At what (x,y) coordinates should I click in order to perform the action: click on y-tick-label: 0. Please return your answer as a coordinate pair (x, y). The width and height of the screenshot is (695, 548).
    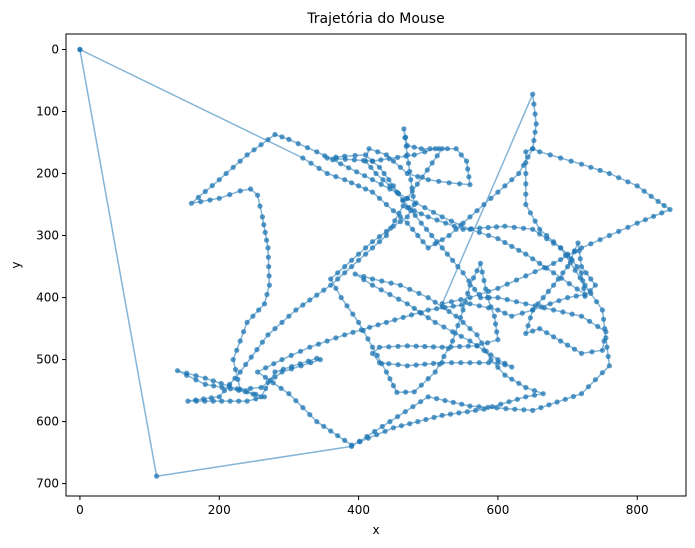
    Looking at the image, I should click on (55, 50).